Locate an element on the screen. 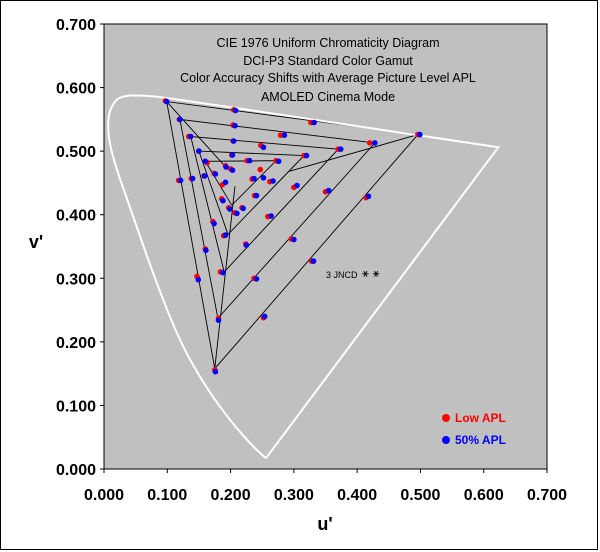  jncd-annotation: 3 JNCD is located at coordinates (342, 275).